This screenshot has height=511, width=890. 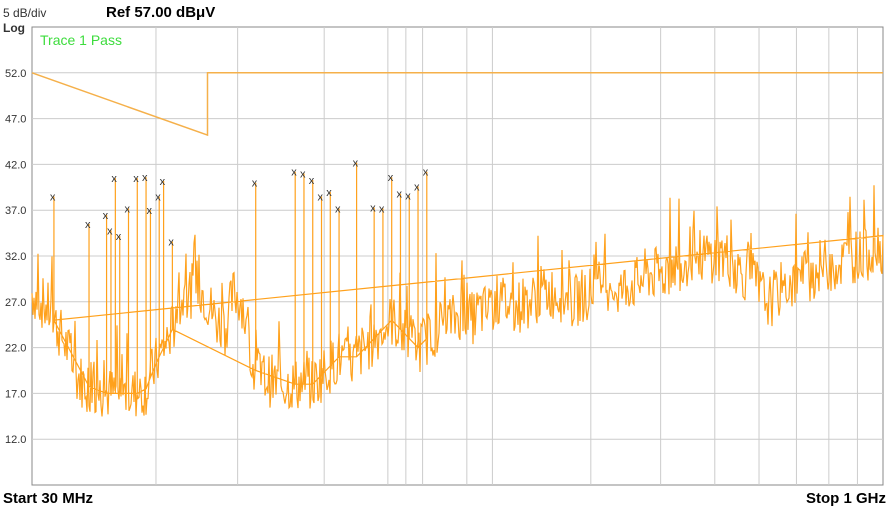 I want to click on y-axis-labels: 52.0 47.0 42.0 37.0 32.0 27.0 22.0 17.0 12.0, so click(x=15, y=257).